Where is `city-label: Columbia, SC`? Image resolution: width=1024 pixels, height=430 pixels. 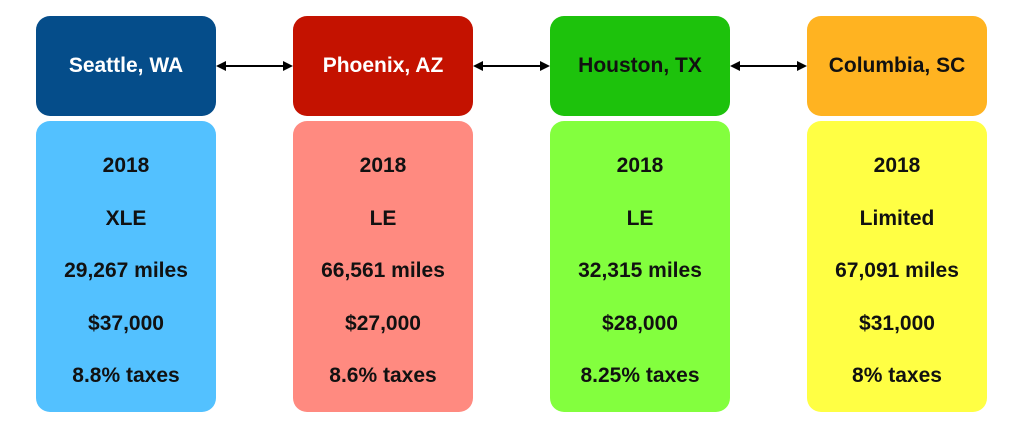
city-label: Columbia, SC is located at coordinates (897, 65).